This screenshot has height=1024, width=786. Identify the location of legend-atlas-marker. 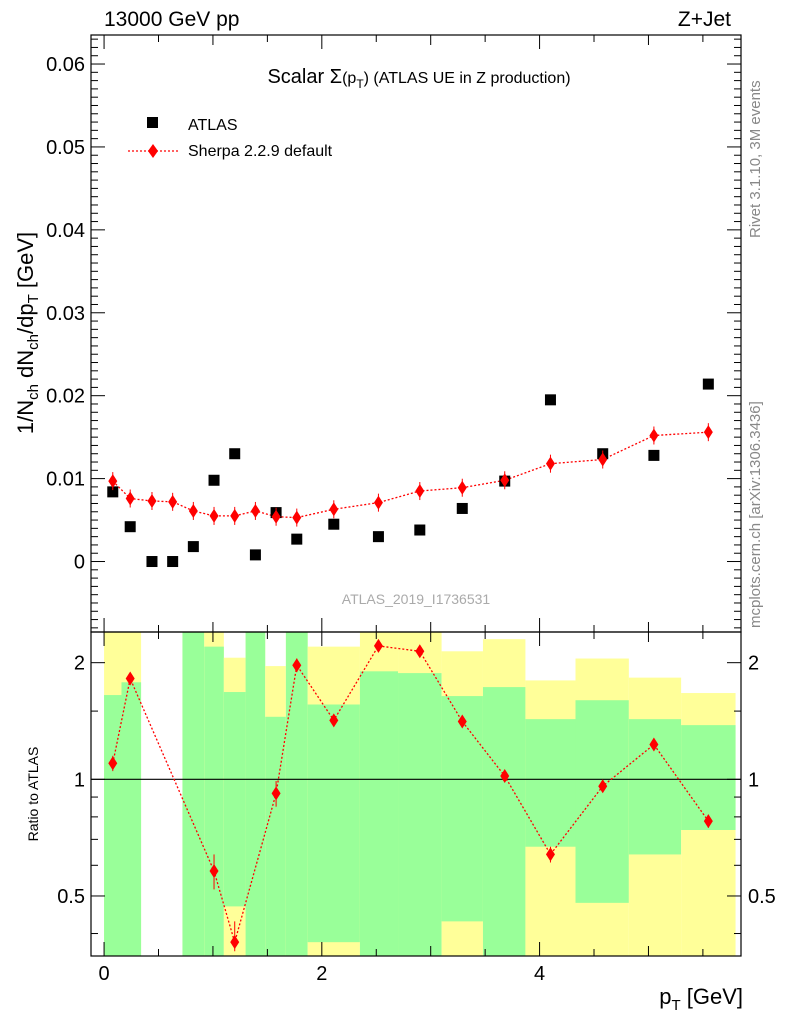
(152, 122).